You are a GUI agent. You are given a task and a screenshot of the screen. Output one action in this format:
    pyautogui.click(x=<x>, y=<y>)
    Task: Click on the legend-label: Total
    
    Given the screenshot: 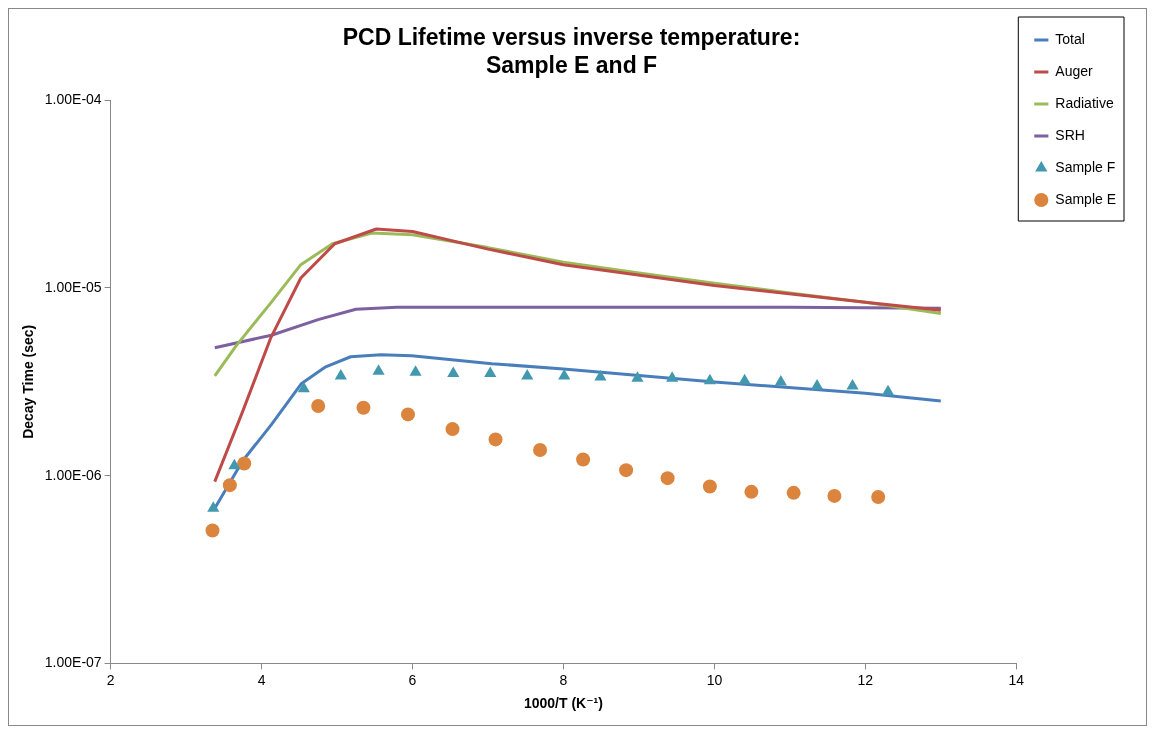 What is the action you would take?
    pyautogui.click(x=1070, y=38)
    